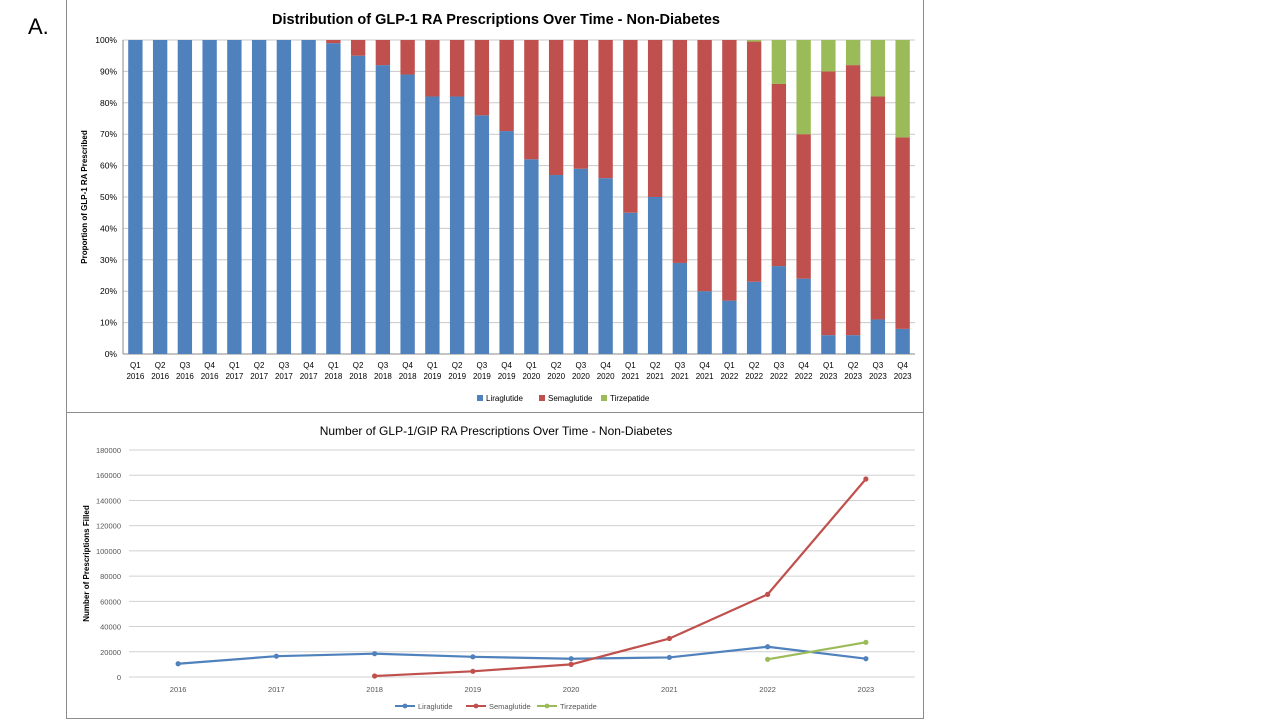 This screenshot has height=720, width=1280. I want to click on series-line-liraglutide, so click(522, 655).